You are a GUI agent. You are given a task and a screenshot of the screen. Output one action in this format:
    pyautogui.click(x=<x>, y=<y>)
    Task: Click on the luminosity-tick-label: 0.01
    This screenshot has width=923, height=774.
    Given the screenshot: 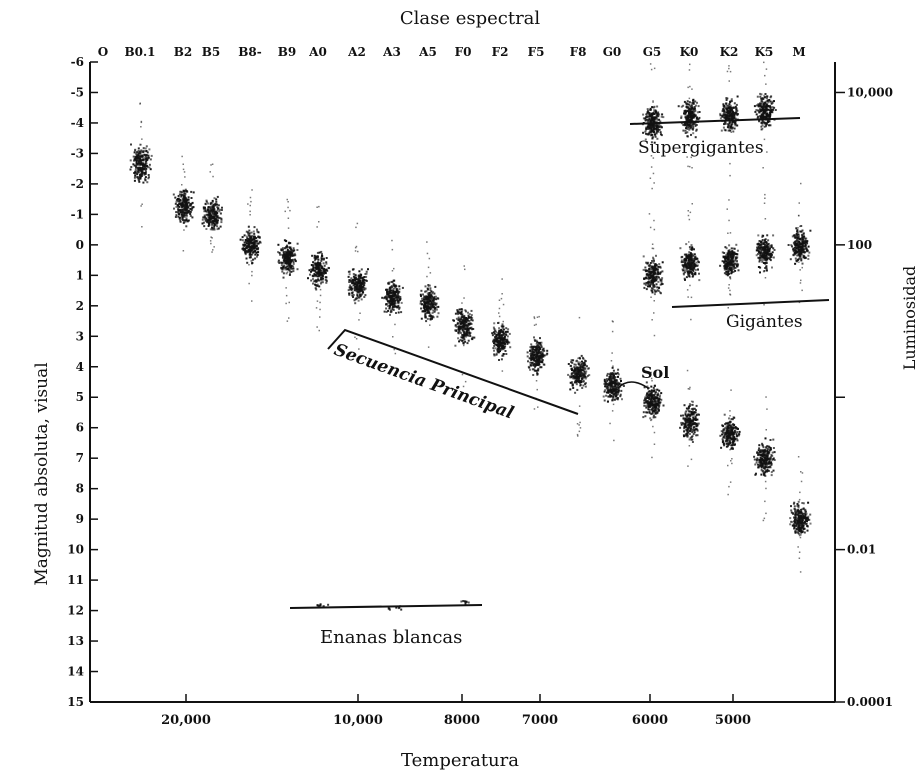 What is the action you would take?
    pyautogui.click(x=861, y=550)
    